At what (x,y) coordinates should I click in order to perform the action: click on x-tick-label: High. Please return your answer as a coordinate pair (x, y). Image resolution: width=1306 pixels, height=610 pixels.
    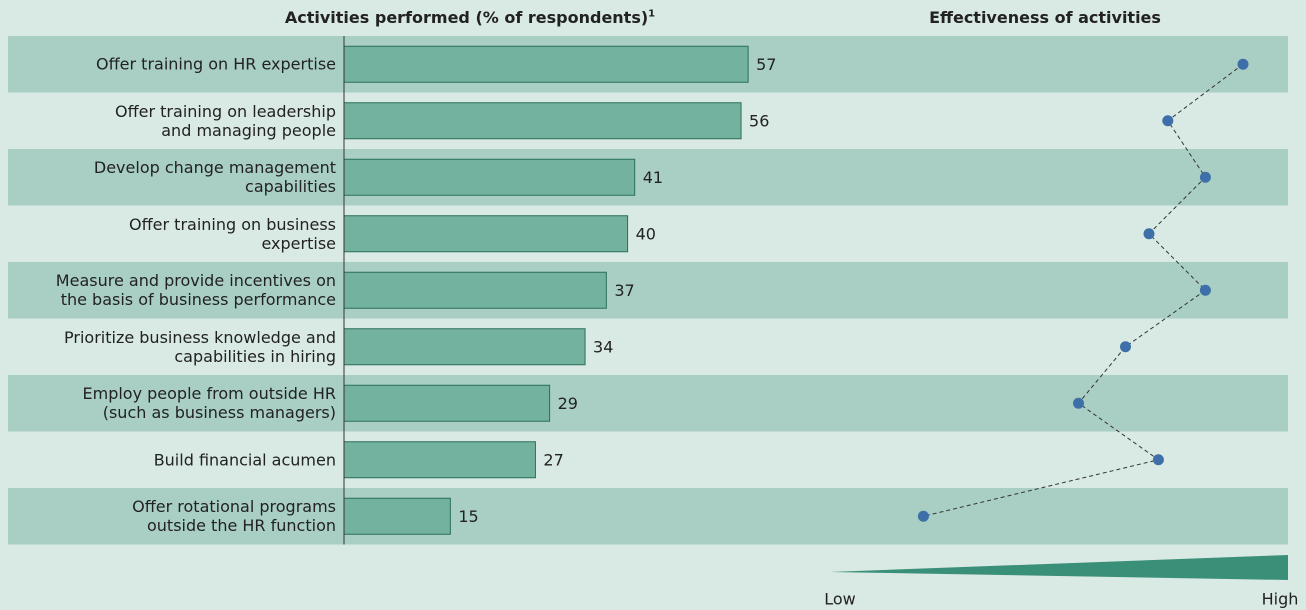
    Looking at the image, I should click on (1280, 599).